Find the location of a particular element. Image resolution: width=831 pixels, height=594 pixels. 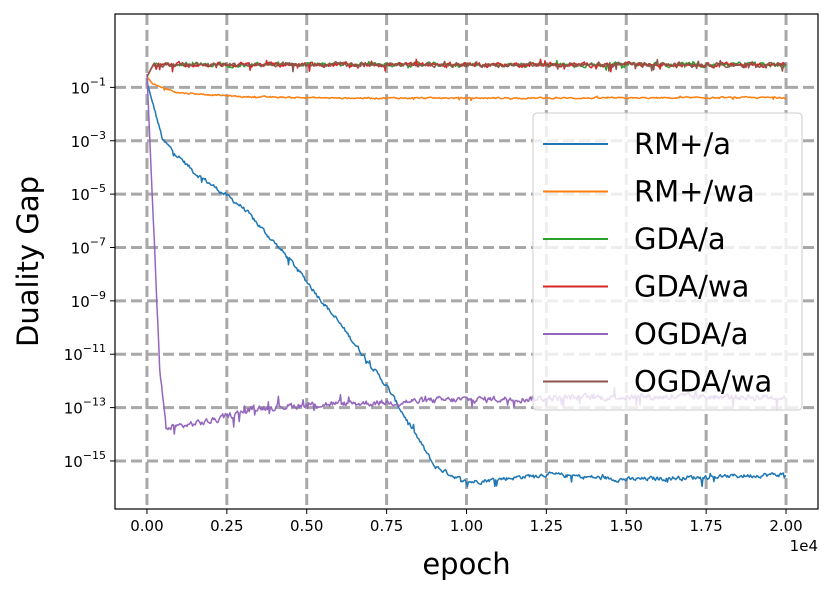

y-tick-label: 10⁻⁷ is located at coordinates (88, 246).